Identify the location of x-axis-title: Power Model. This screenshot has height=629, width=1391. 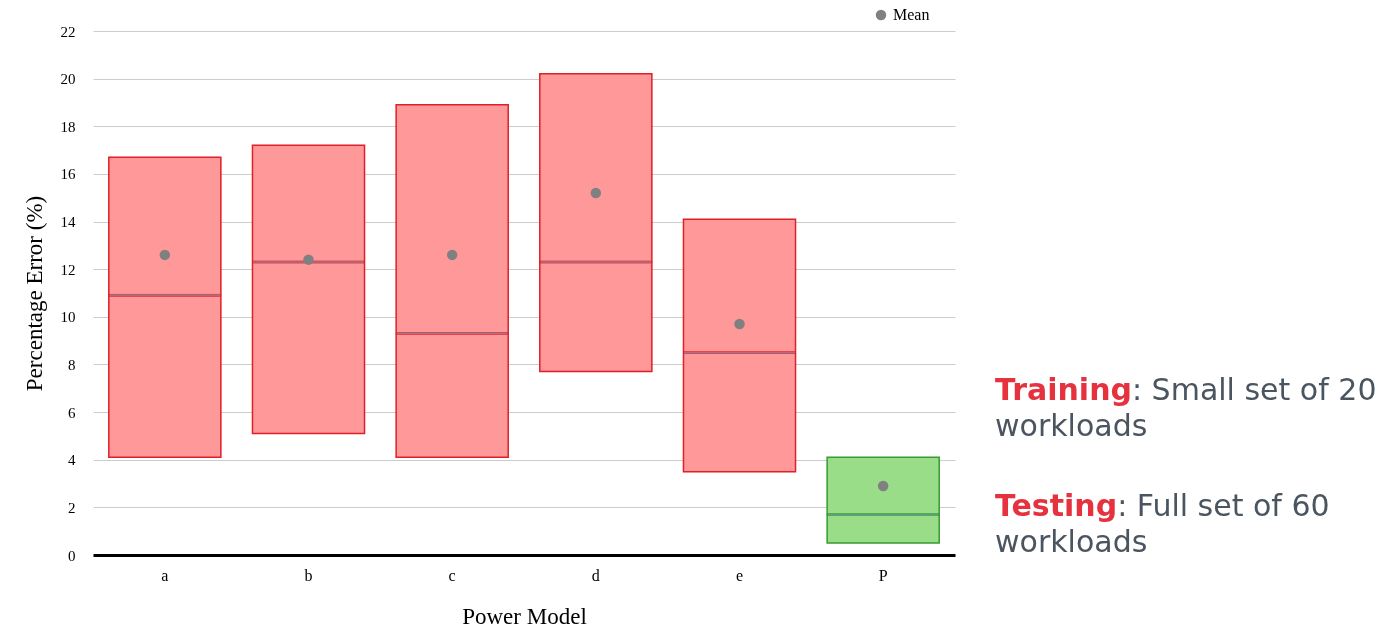
(524, 616).